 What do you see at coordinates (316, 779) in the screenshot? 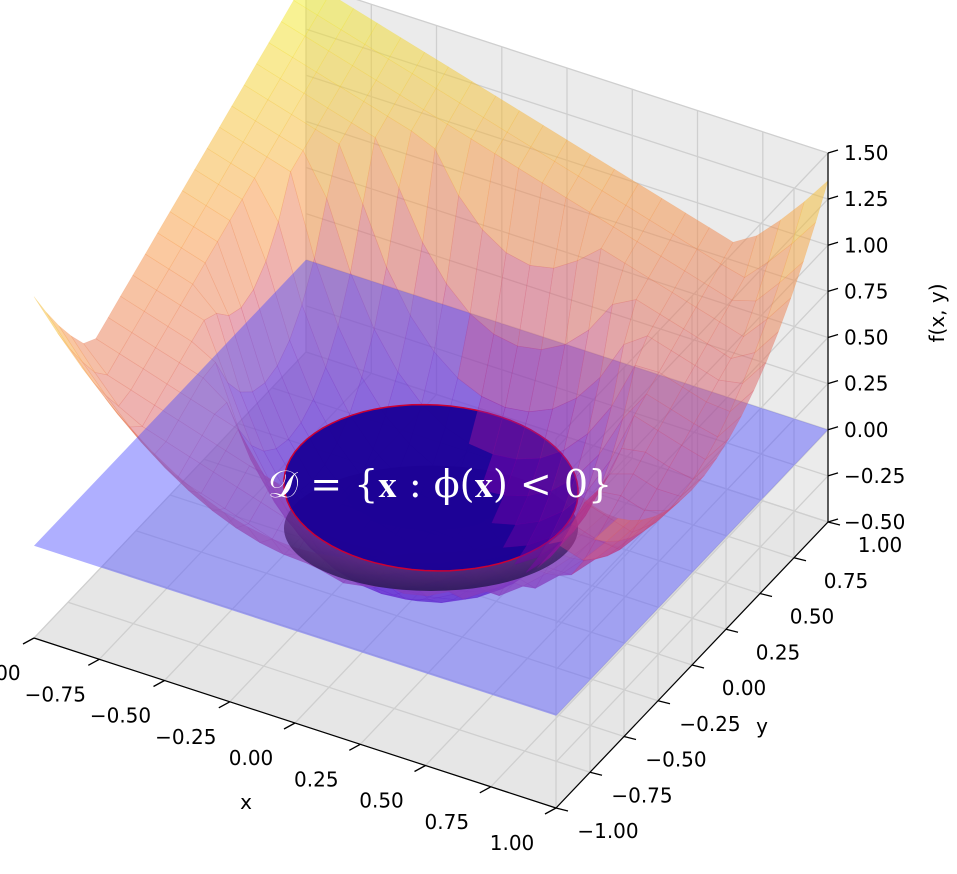
I see `x-tick-label: 0.25` at bounding box center [316, 779].